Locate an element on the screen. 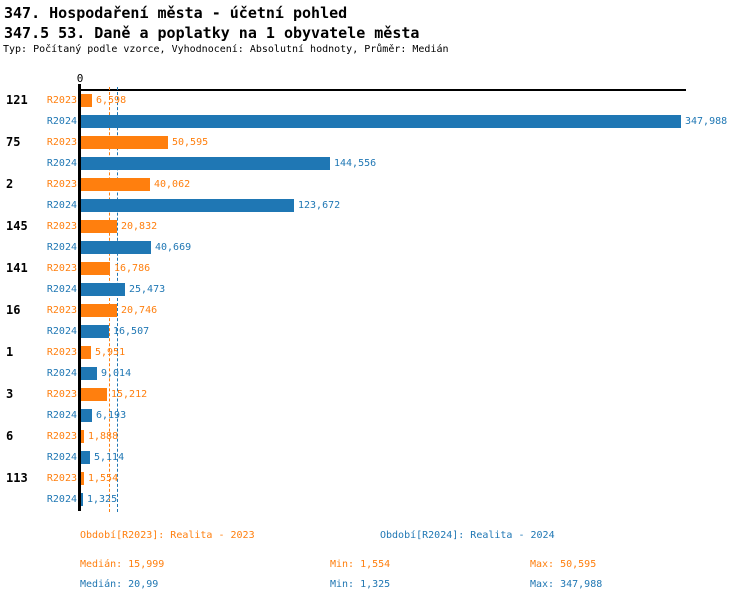 The width and height of the screenshot is (750, 602). value-label-r2023-2: 40,062 is located at coordinates (172, 184).